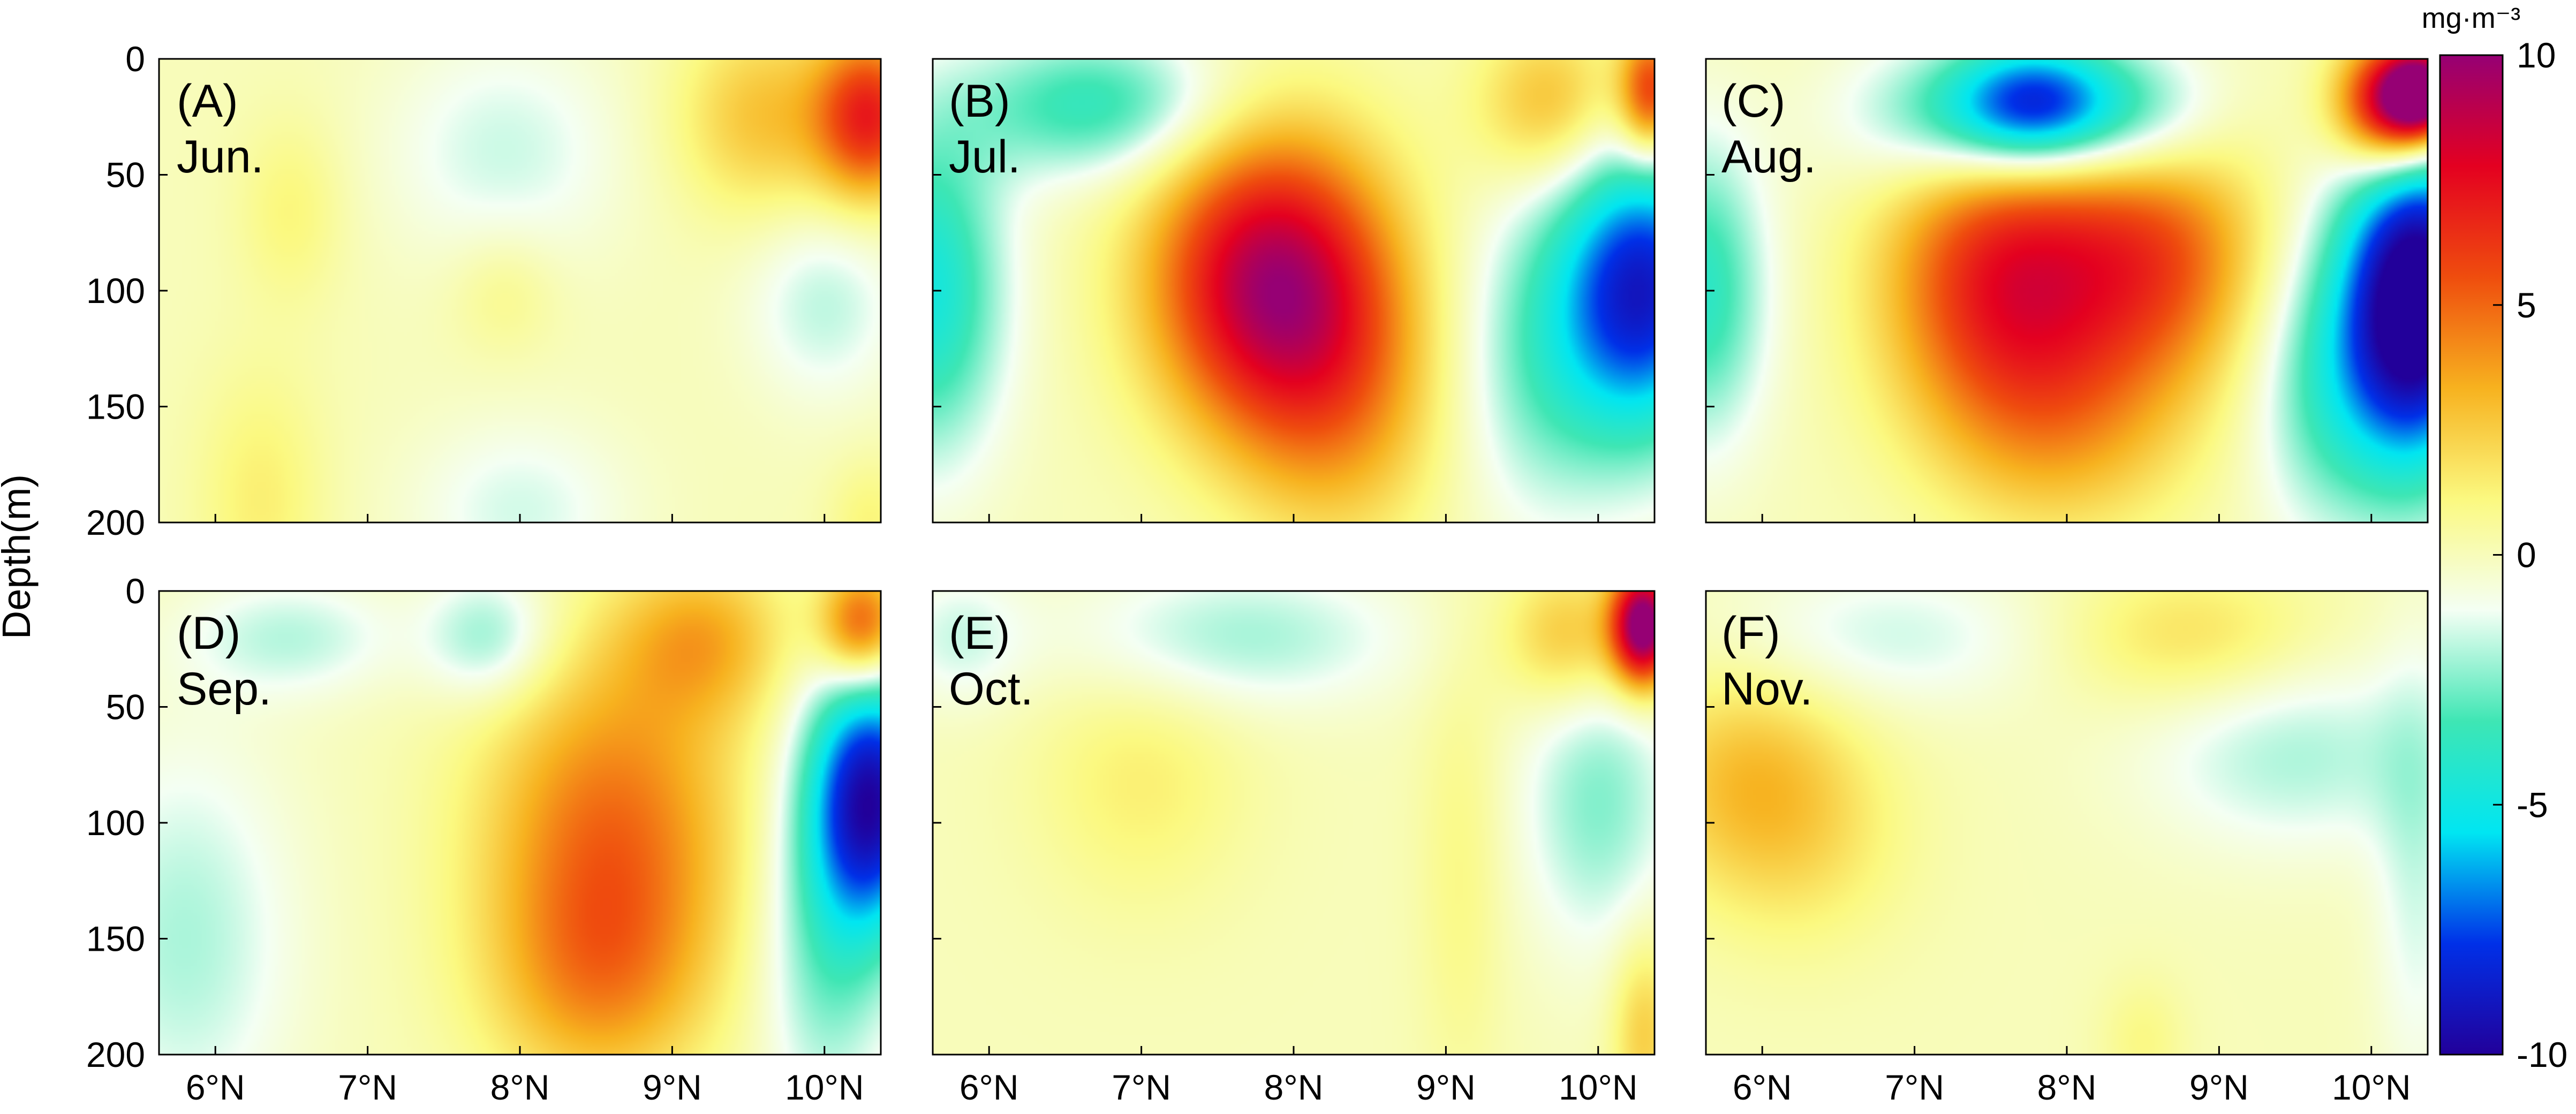 This screenshot has width=2576, height=1114. Describe the element at coordinates (2526, 305) in the screenshot. I see `colorbar-tick-label: 5` at that location.